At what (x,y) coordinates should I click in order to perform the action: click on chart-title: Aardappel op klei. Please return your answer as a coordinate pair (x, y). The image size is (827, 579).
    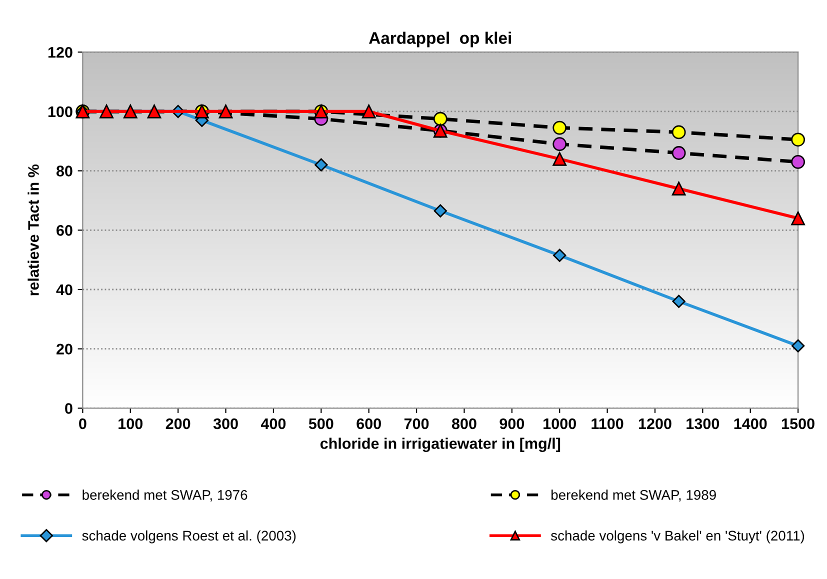
    Looking at the image, I should click on (440, 40).